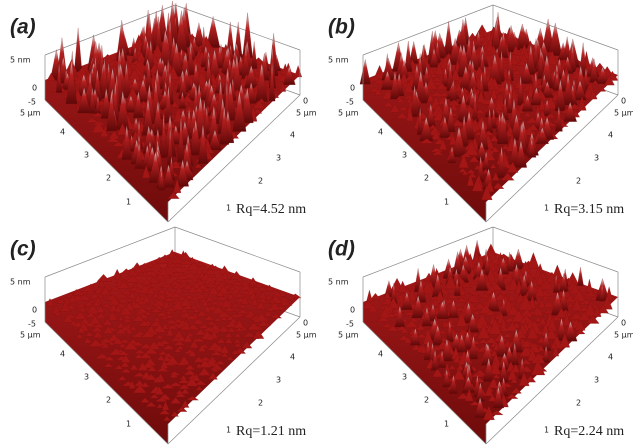 The height and width of the screenshot is (447, 633). I want to click on left-axis-label: 4, so click(62, 132).